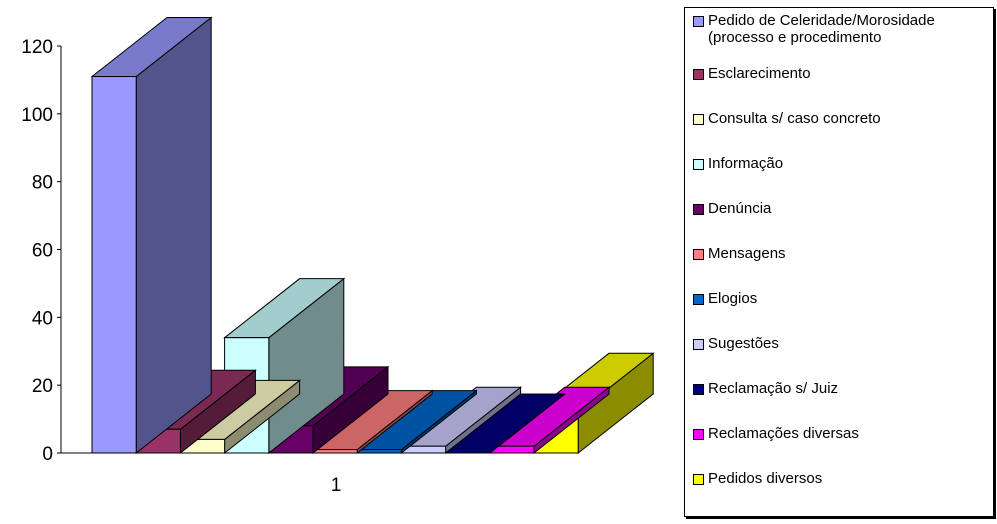  What do you see at coordinates (733, 298) in the screenshot?
I see `legend-label: Elogios` at bounding box center [733, 298].